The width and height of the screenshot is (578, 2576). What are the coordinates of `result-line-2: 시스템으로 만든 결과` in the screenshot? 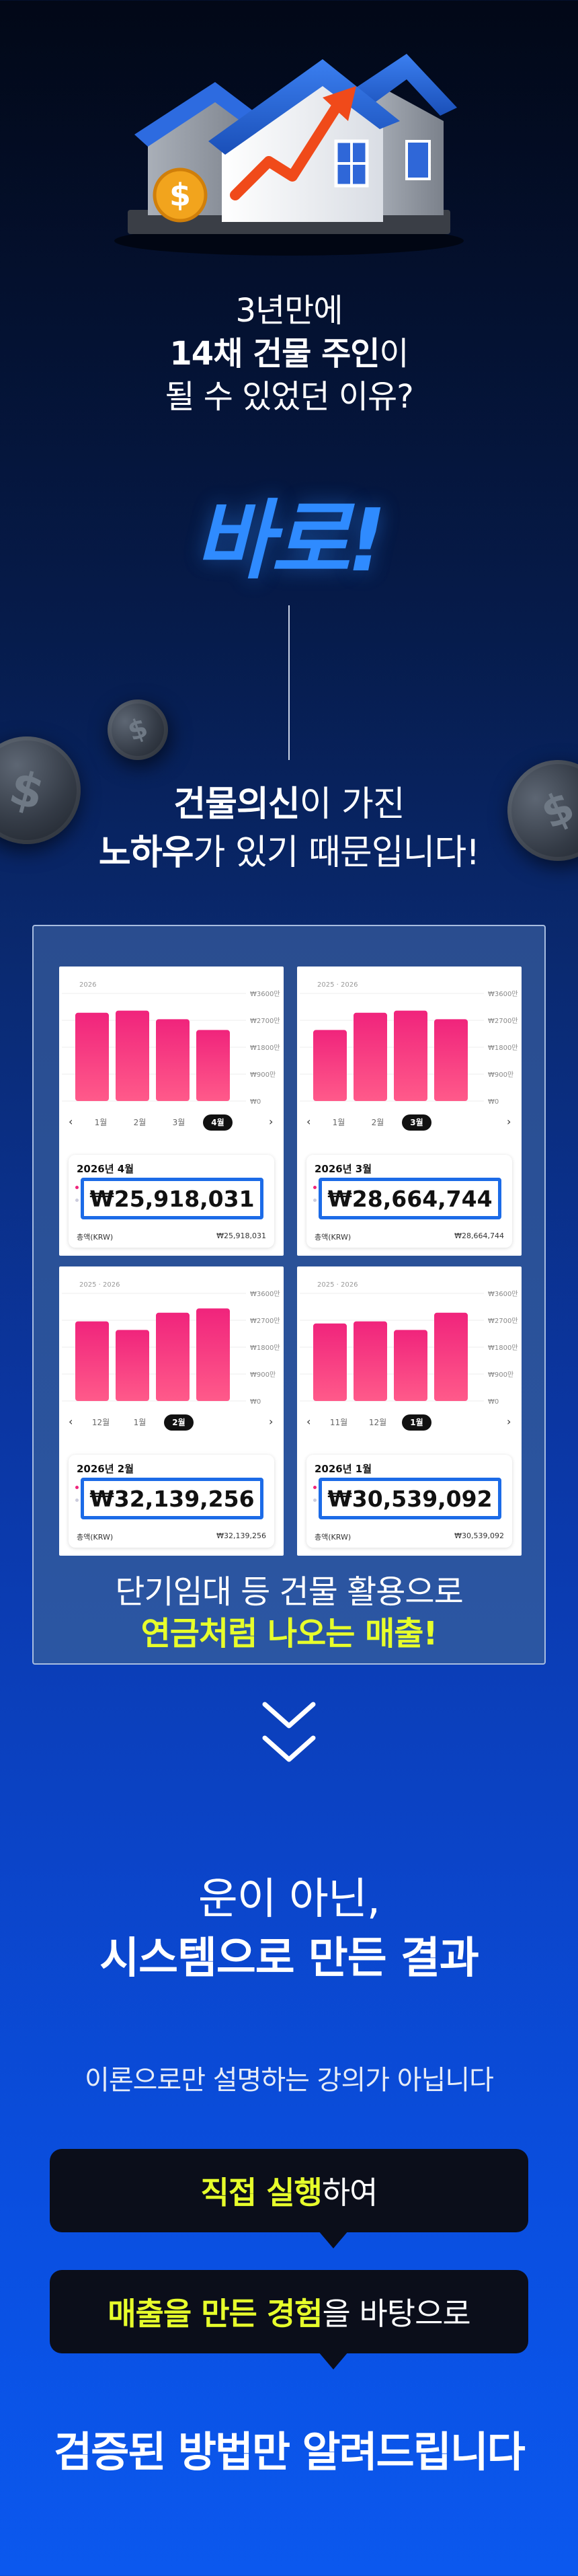 It's located at (289, 1958).